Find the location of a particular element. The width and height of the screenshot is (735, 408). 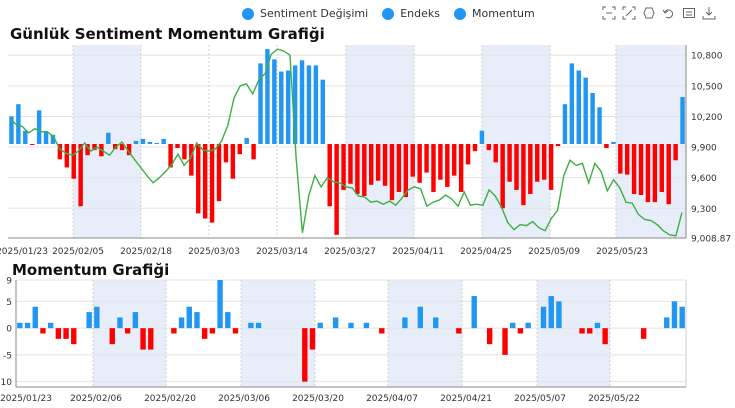

y-tick-label: 9,008.87 is located at coordinates (711, 240).